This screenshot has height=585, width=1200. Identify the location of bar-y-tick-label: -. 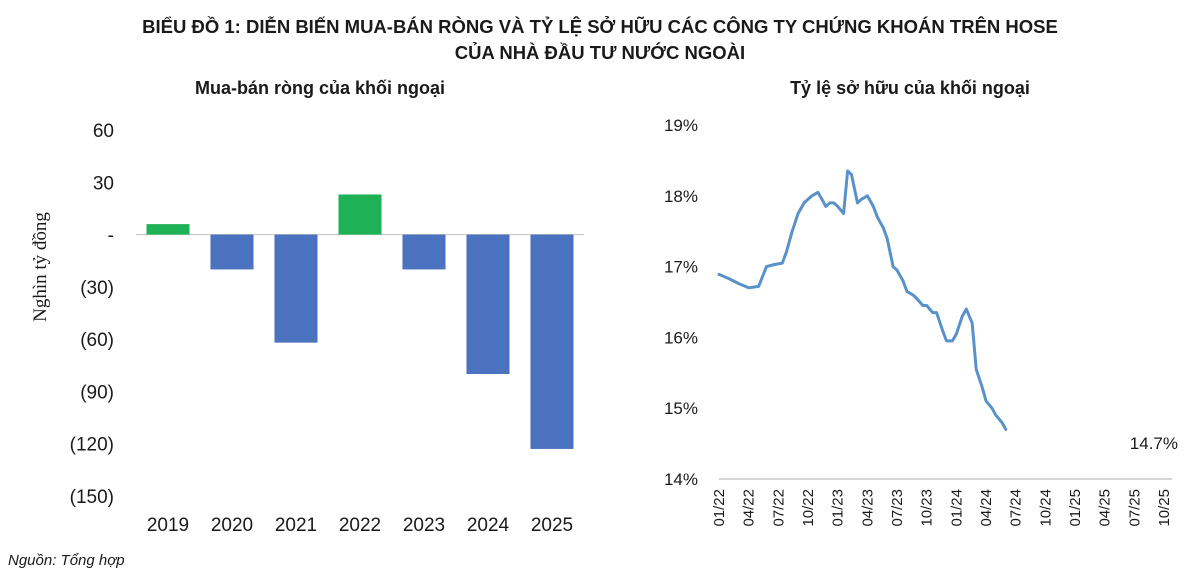
(111, 236).